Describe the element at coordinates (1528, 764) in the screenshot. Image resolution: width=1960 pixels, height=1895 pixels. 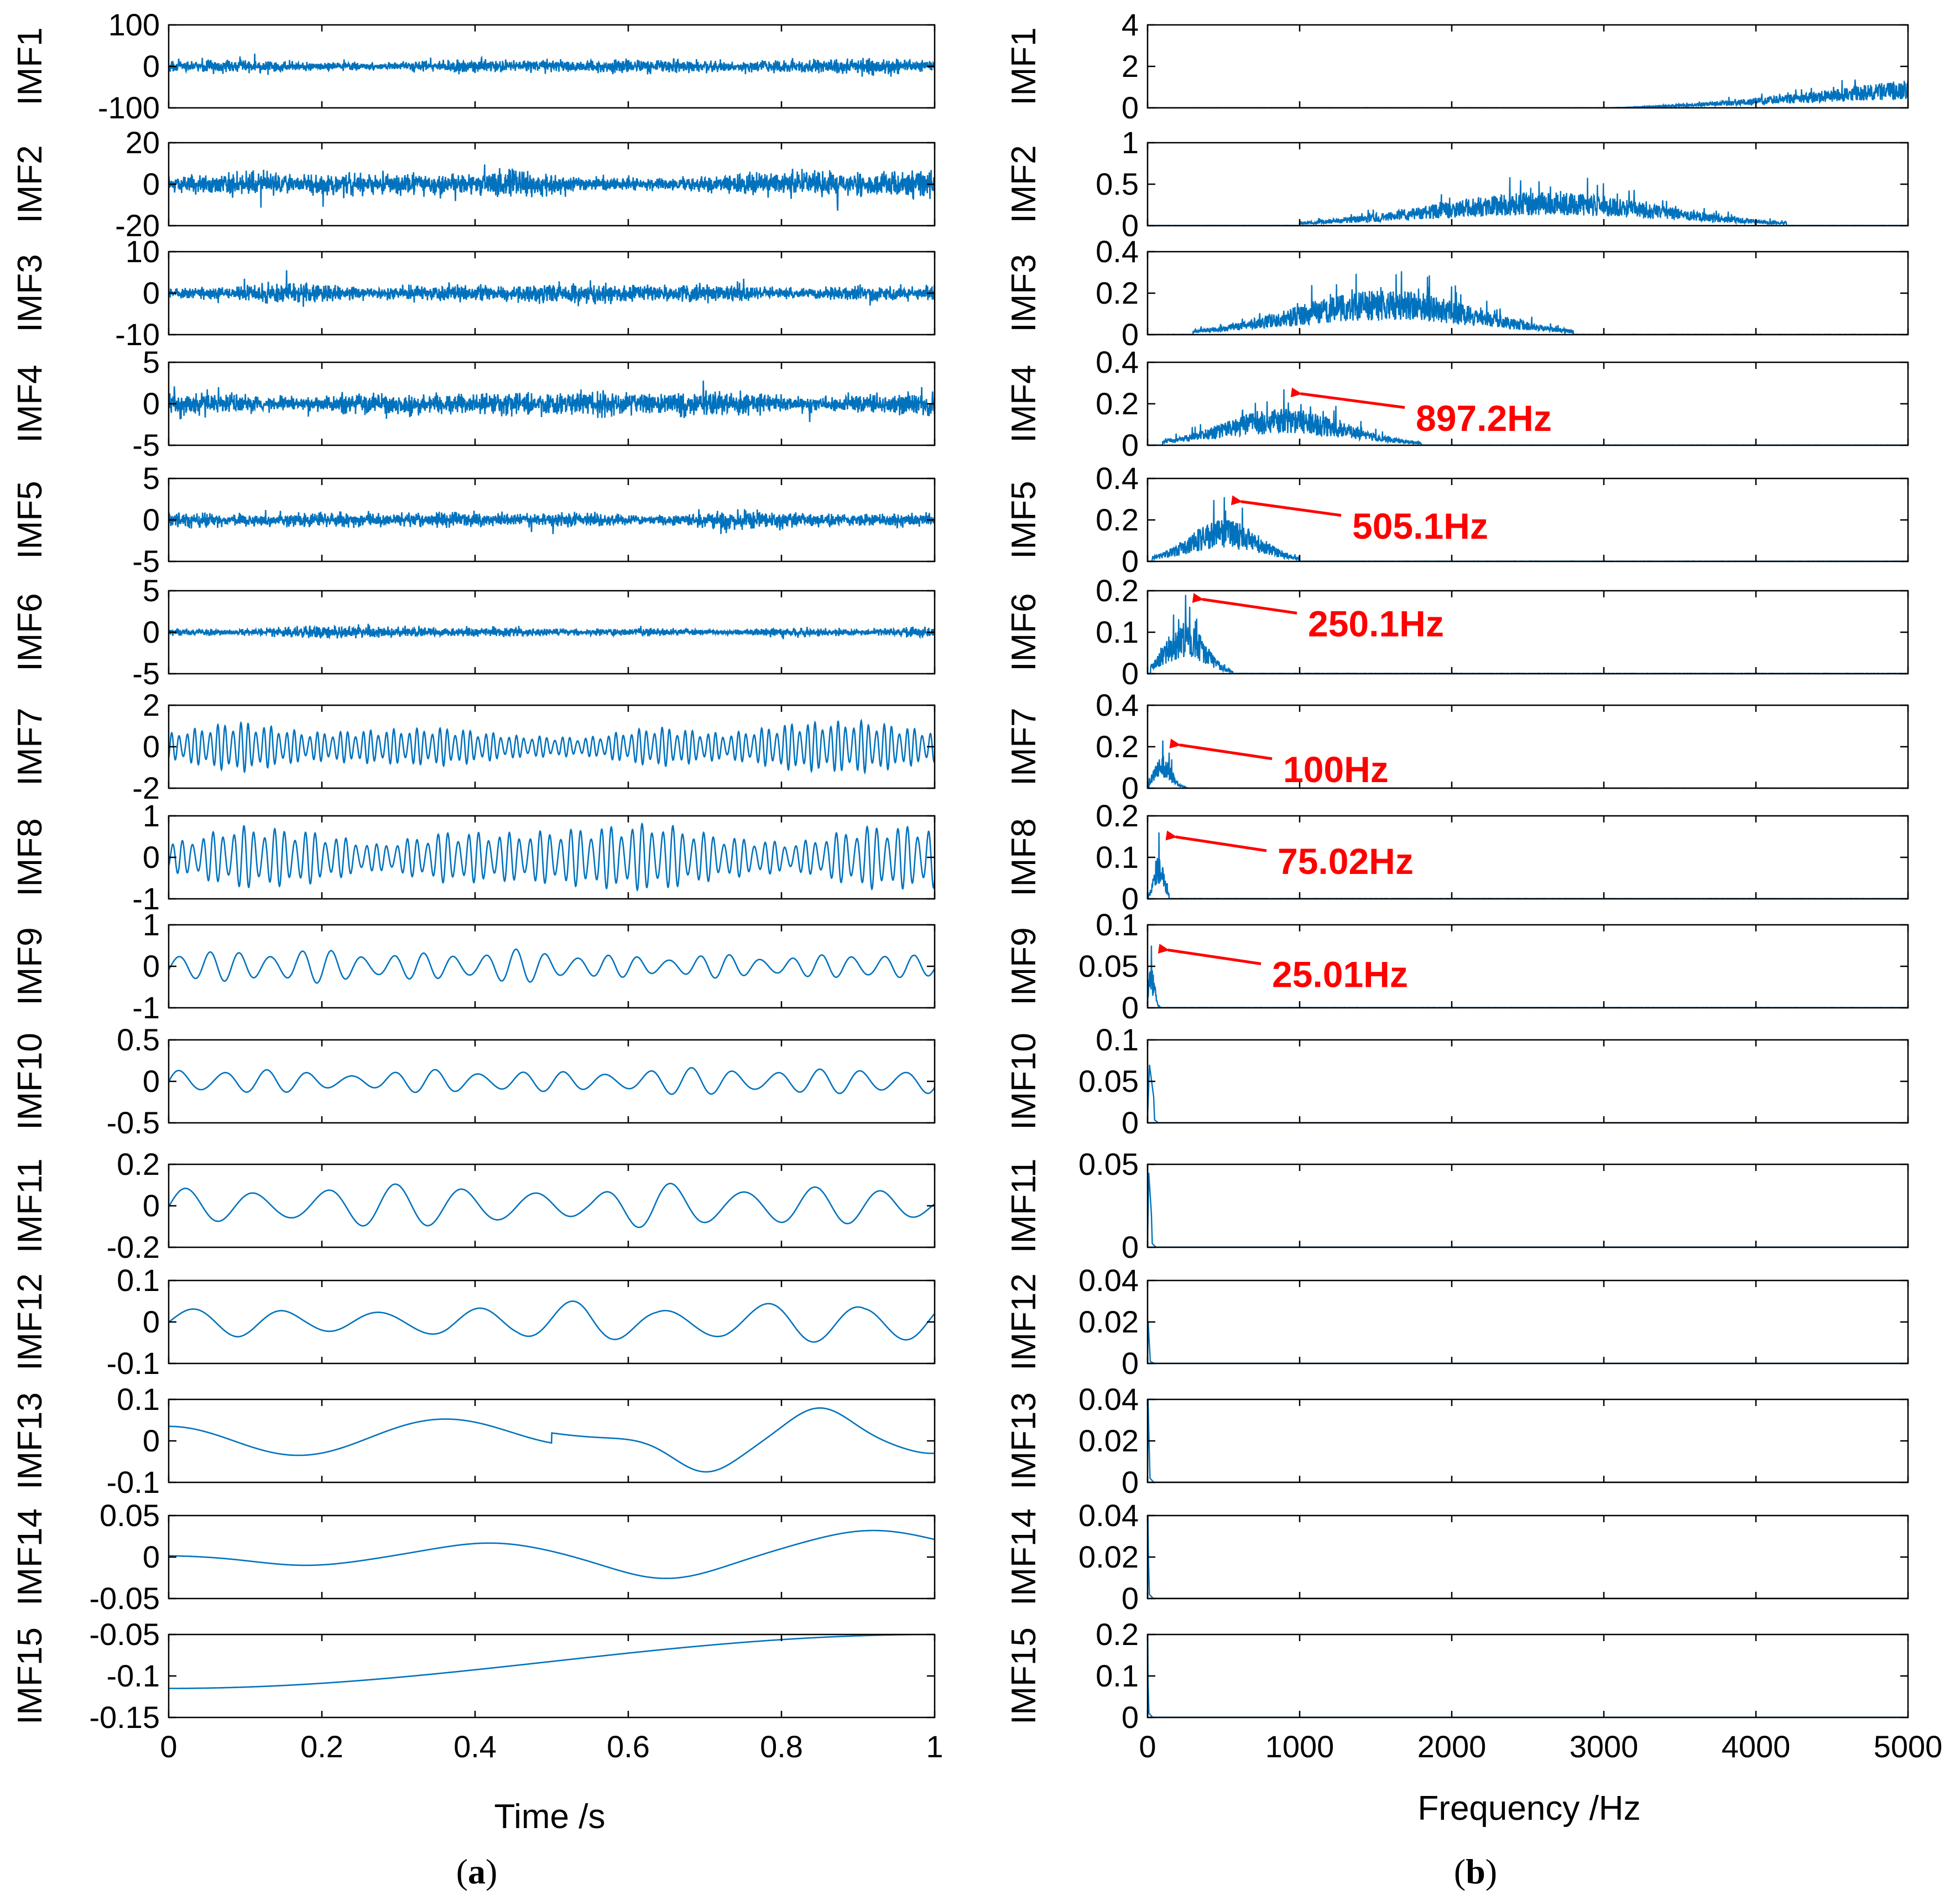
I see `b-trace-imf7` at that location.